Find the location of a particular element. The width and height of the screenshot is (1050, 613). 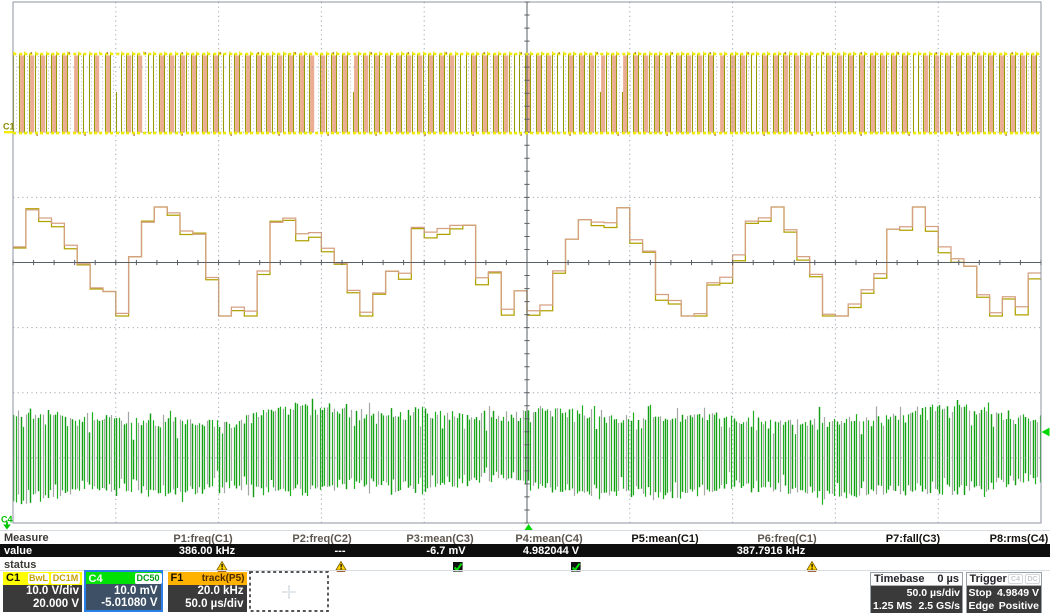

svg-text: C1 is located at coordinates (9, 127).